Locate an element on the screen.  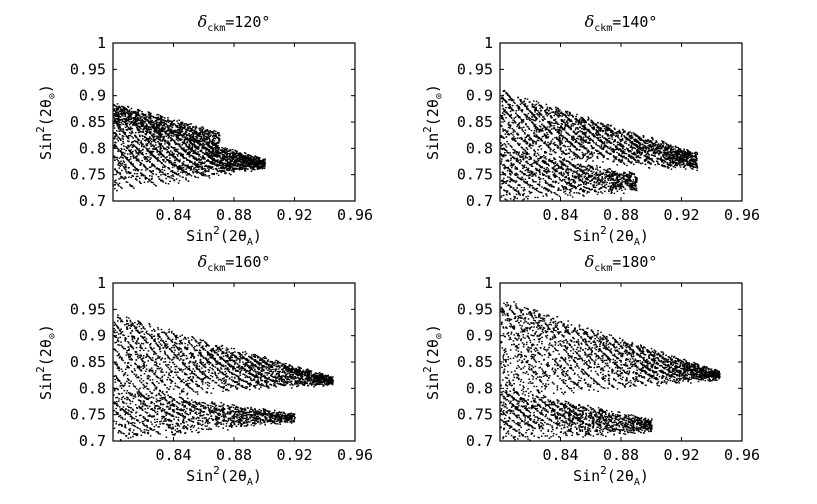
y-tick-label: 0.9 is located at coordinates (92, 96).